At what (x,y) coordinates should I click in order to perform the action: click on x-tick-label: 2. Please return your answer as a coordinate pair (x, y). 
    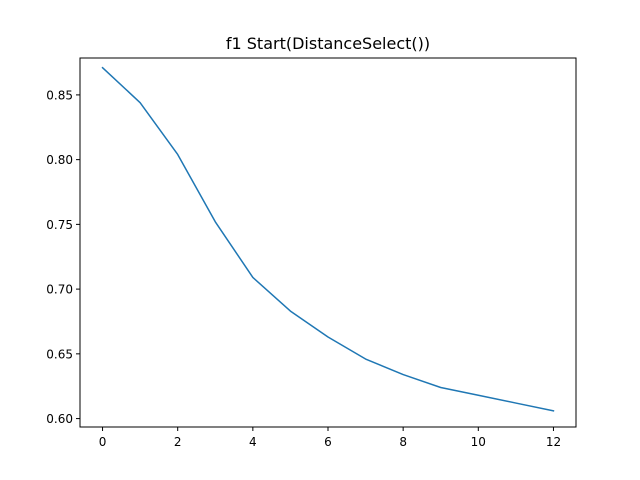
    Looking at the image, I should click on (178, 442).